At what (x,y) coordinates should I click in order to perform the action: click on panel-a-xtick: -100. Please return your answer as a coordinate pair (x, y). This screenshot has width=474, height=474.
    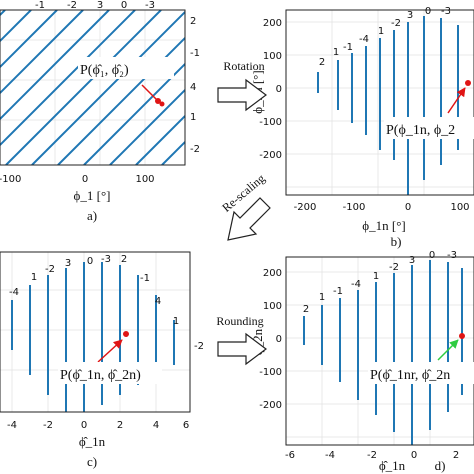
    Looking at the image, I should click on (10, 179).